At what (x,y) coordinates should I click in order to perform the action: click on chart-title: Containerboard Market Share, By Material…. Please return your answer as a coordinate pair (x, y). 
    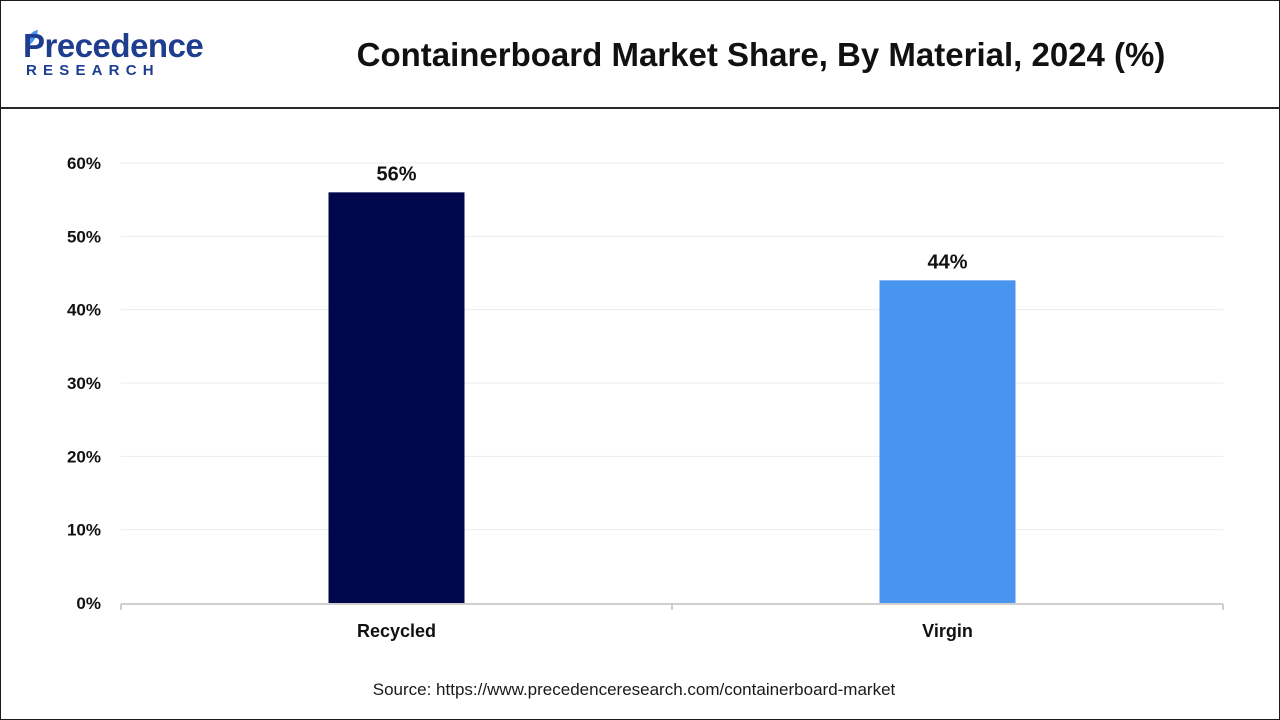
    Looking at the image, I should click on (761, 54).